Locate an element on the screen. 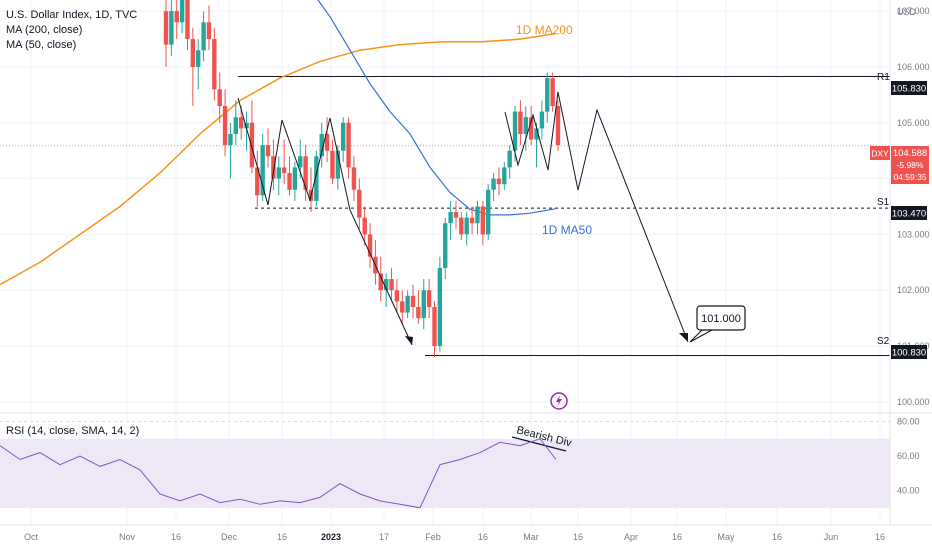 The width and height of the screenshot is (932, 550). legend-ma200: MA (200, close) is located at coordinates (44, 30).